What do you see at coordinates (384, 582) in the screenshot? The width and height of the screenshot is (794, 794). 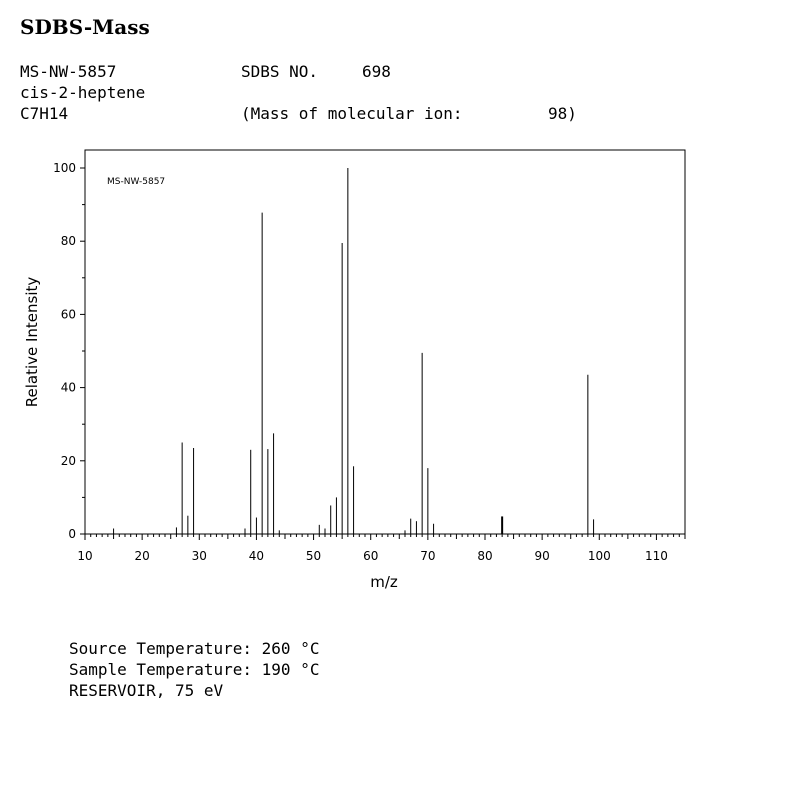 I see `x-axis-label: m/z` at bounding box center [384, 582].